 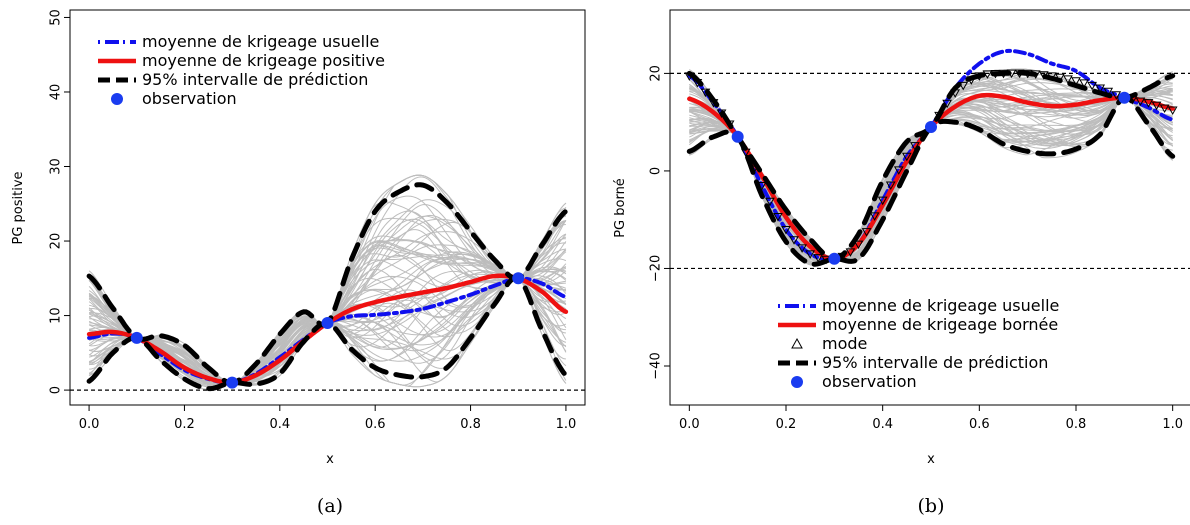 What do you see at coordinates (931, 506) in the screenshot?
I see `panel-b-caption: (b)` at bounding box center [931, 506].